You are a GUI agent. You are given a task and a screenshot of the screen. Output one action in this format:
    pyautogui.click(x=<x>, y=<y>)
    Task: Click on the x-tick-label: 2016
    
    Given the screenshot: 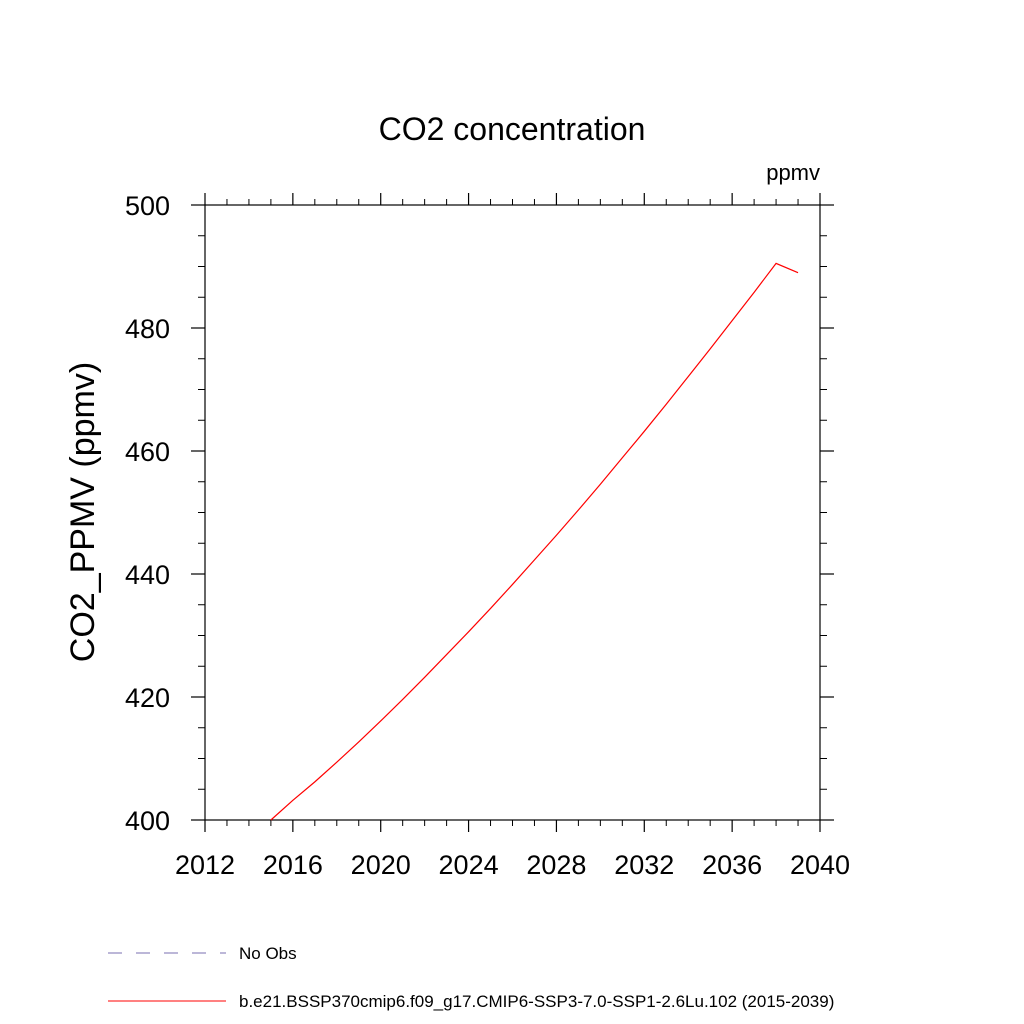 What is the action you would take?
    pyautogui.click(x=293, y=865)
    